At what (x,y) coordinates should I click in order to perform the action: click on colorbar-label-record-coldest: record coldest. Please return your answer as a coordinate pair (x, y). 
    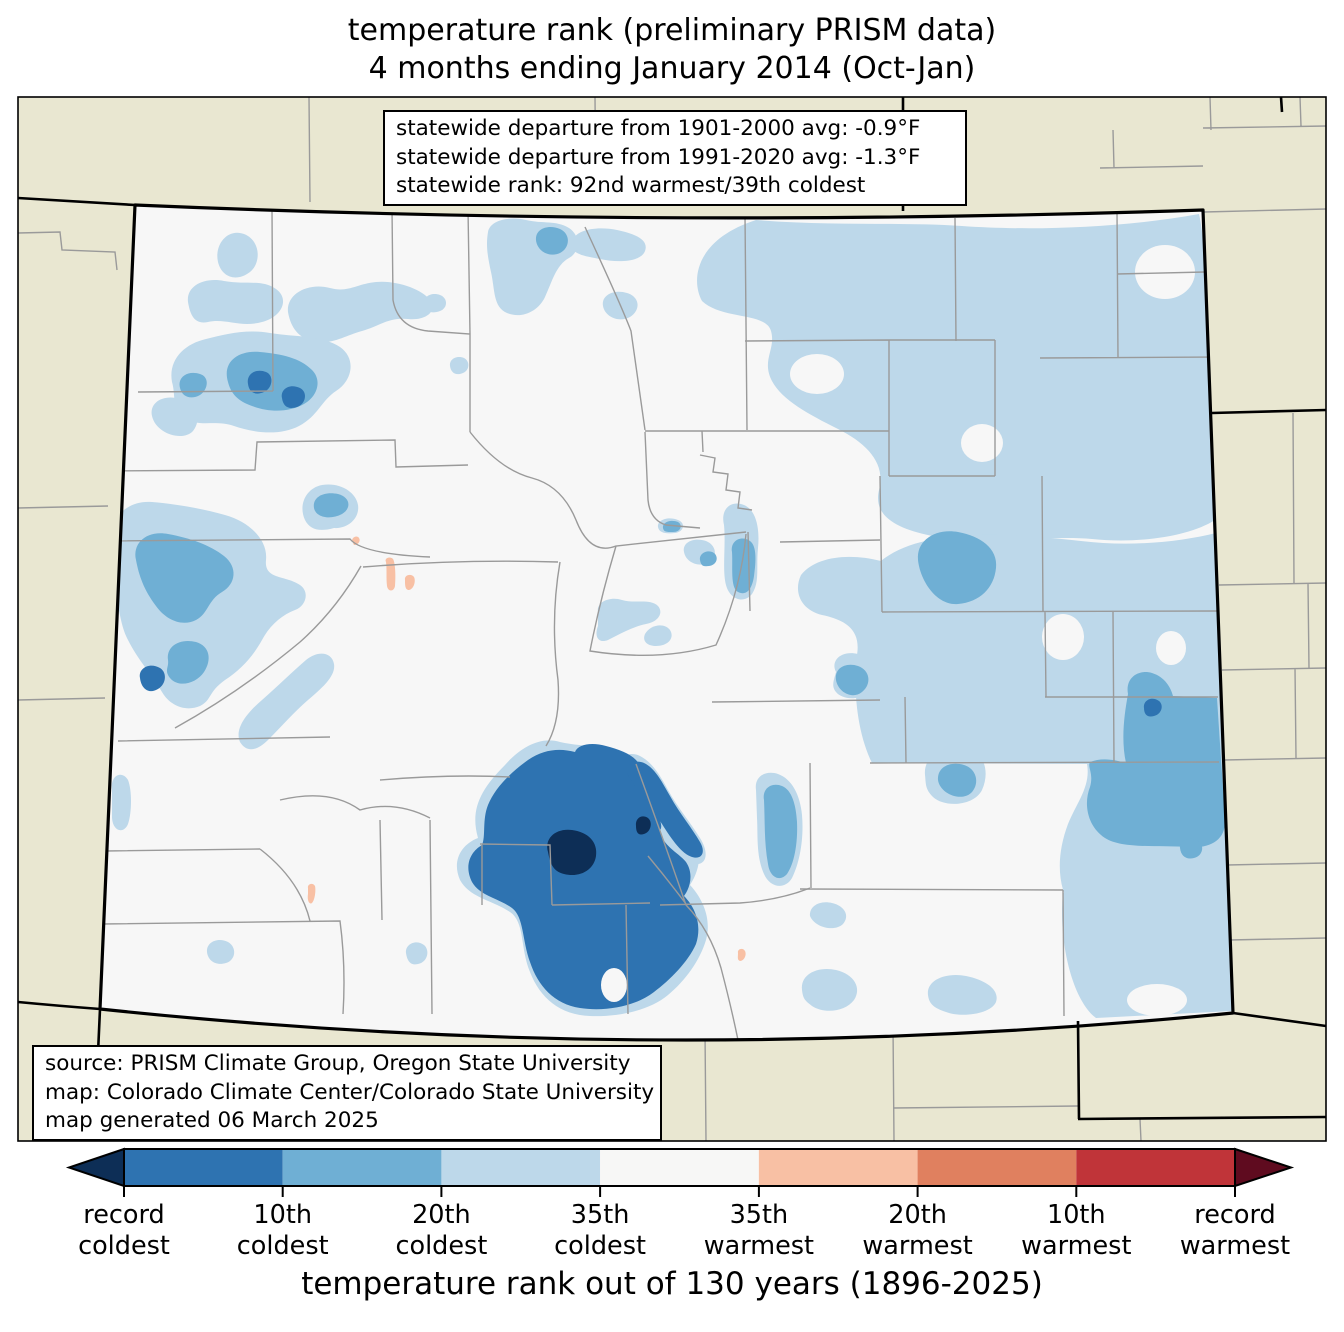
    Looking at the image, I should click on (124, 1230).